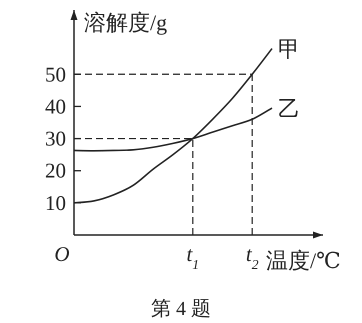  What do you see at coordinates (55, 170) in the screenshot?
I see `y-tick-label: 20` at bounding box center [55, 170].